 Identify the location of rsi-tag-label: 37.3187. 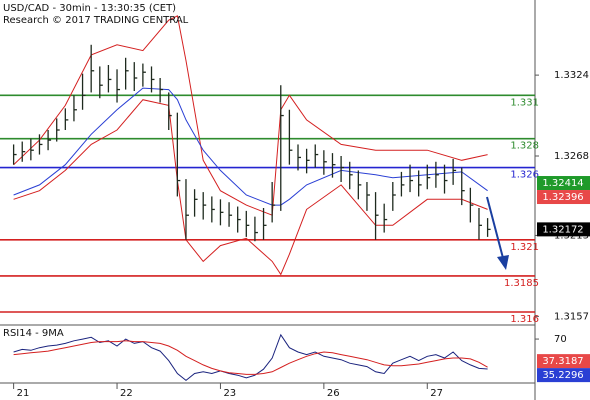
(562, 361).